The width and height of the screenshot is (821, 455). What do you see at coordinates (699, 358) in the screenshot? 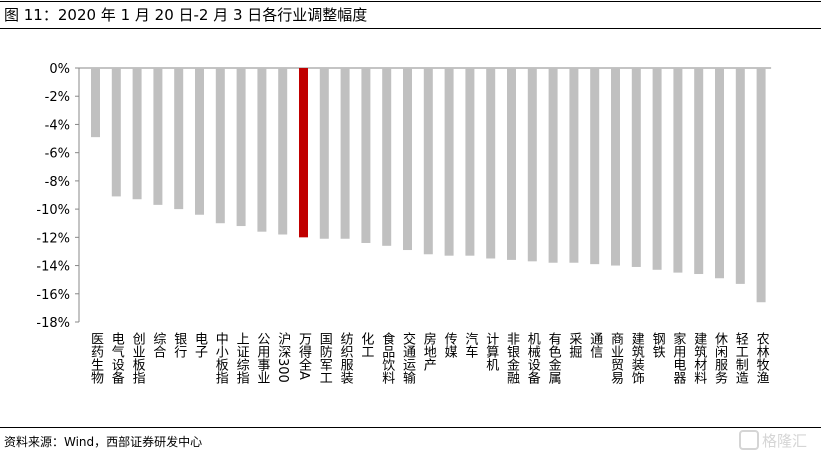
I see `x-tick-label: 建筑材料` at bounding box center [699, 358].